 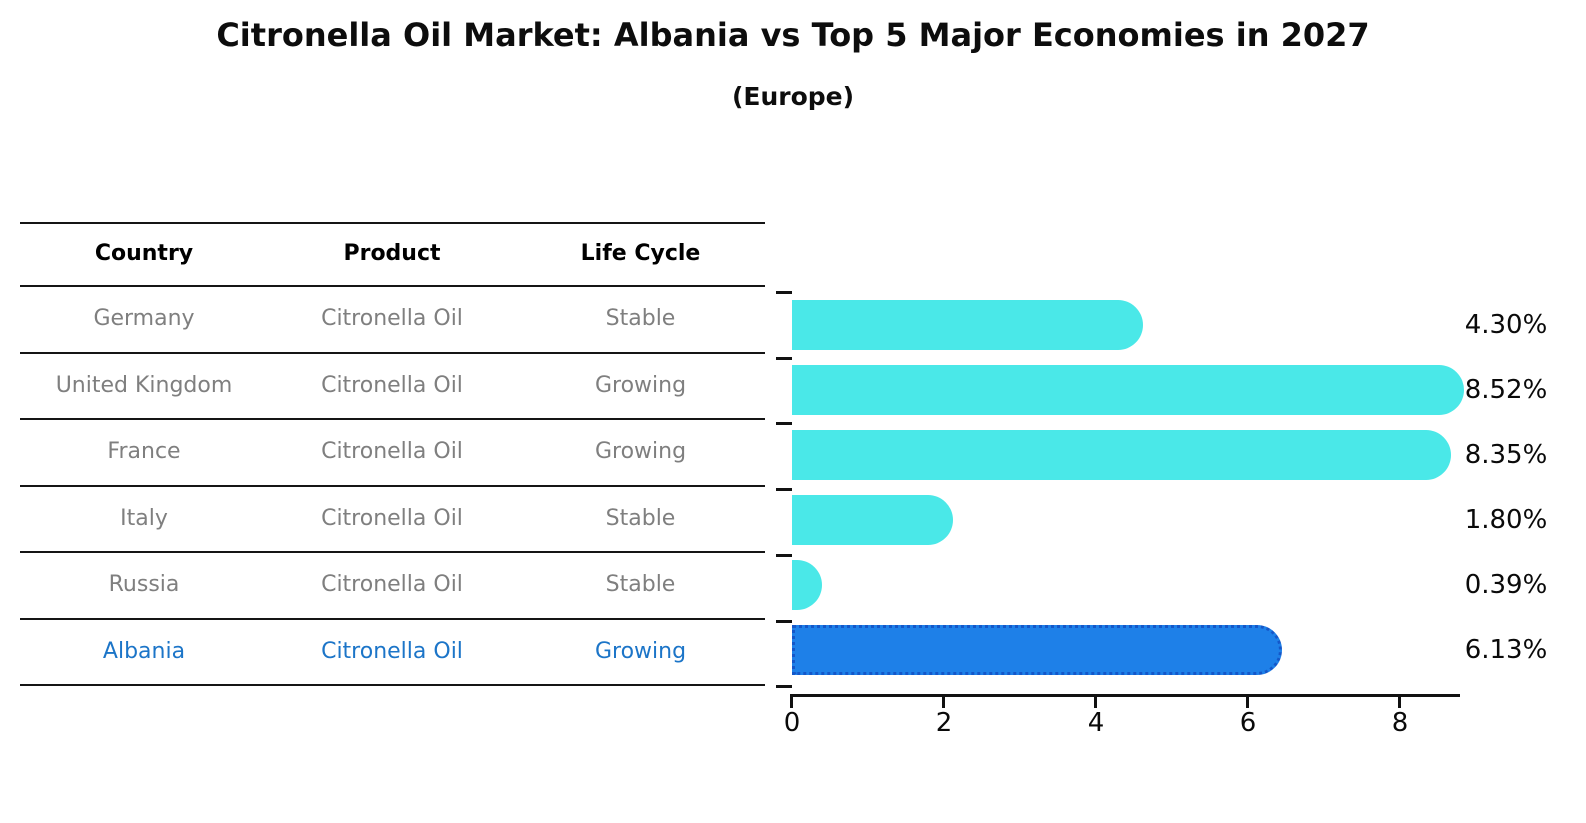 I want to click on country-cell: Russia, so click(x=144, y=585).